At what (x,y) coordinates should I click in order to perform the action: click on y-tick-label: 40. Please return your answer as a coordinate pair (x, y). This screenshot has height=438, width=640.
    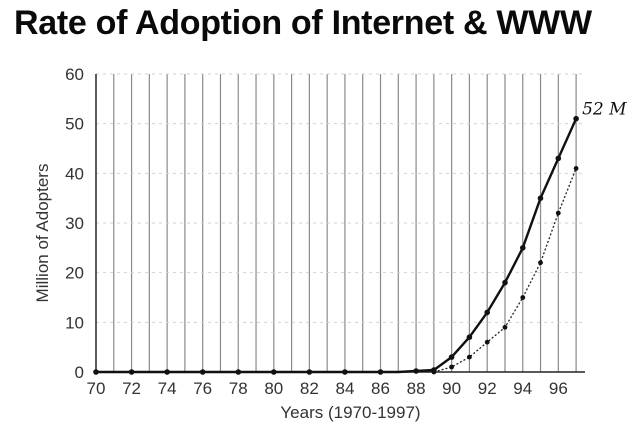
    Looking at the image, I should click on (74, 173).